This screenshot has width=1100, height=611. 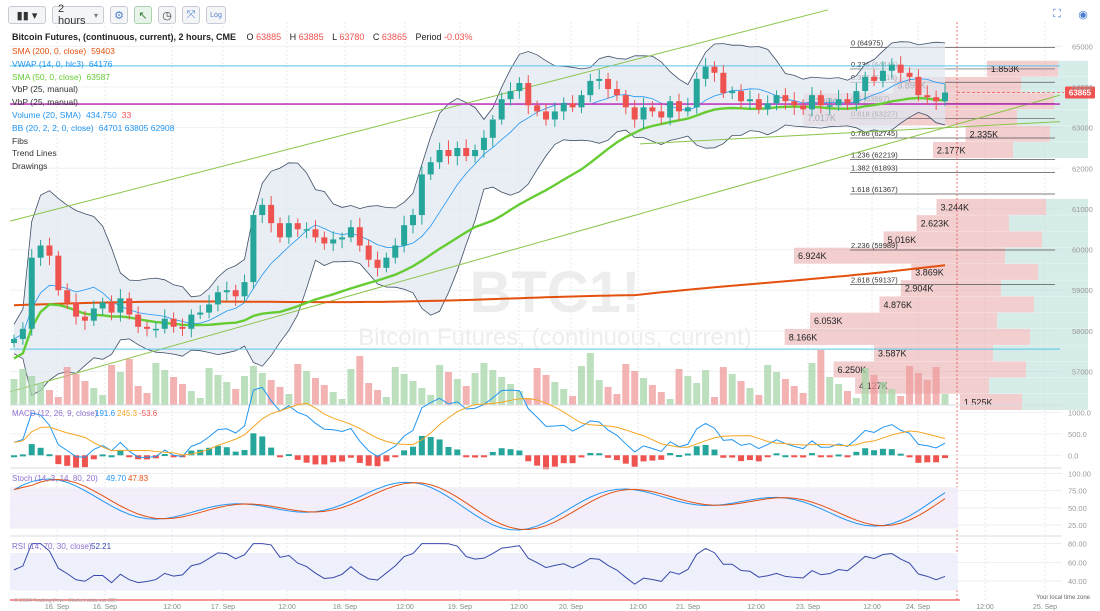 I want to click on clock-icon: ◷, so click(x=167, y=15).